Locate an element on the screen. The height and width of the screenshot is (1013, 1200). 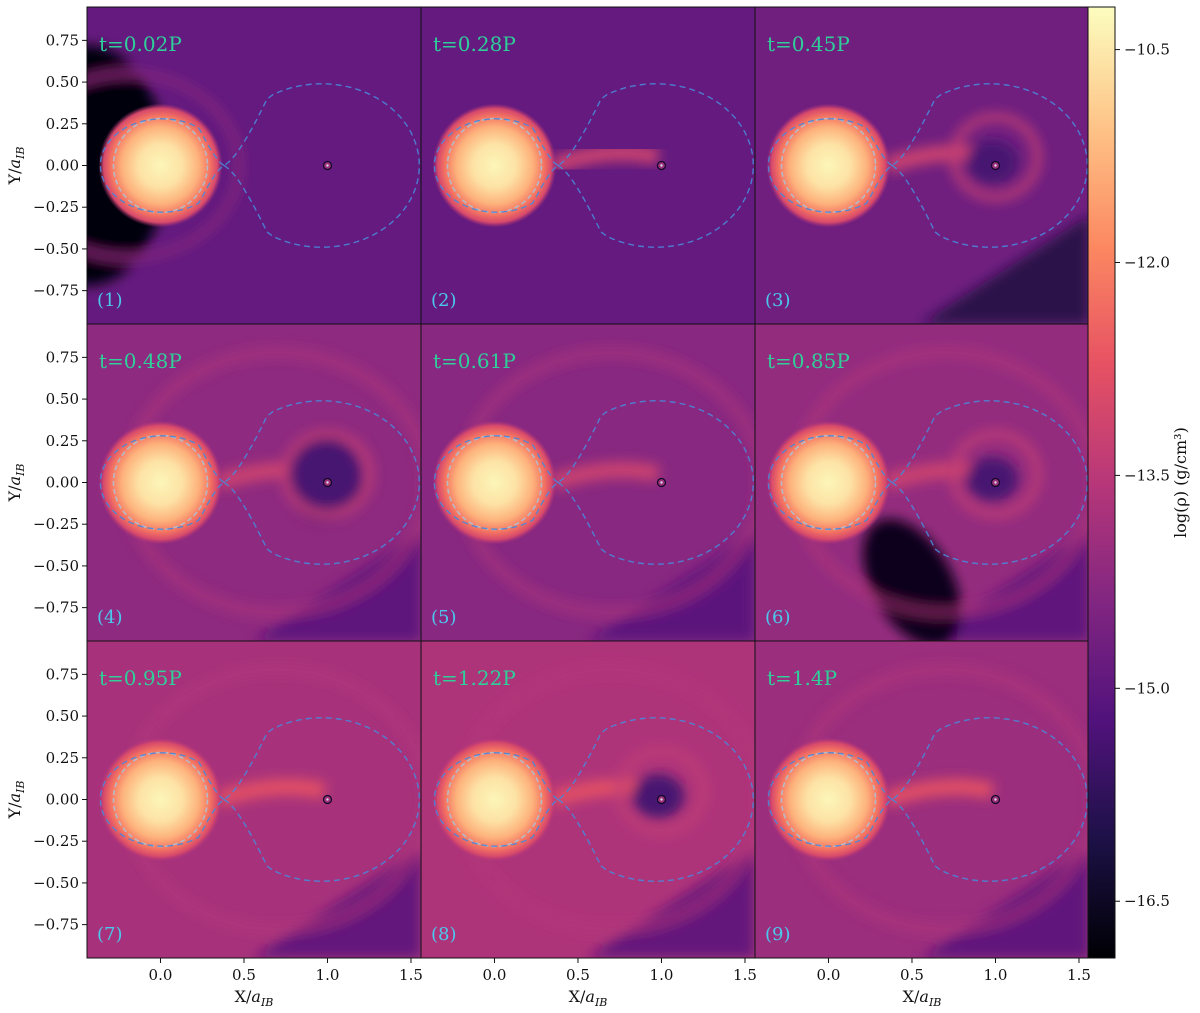
colorbar-tick-label: −15.0 is located at coordinates (1147, 688).